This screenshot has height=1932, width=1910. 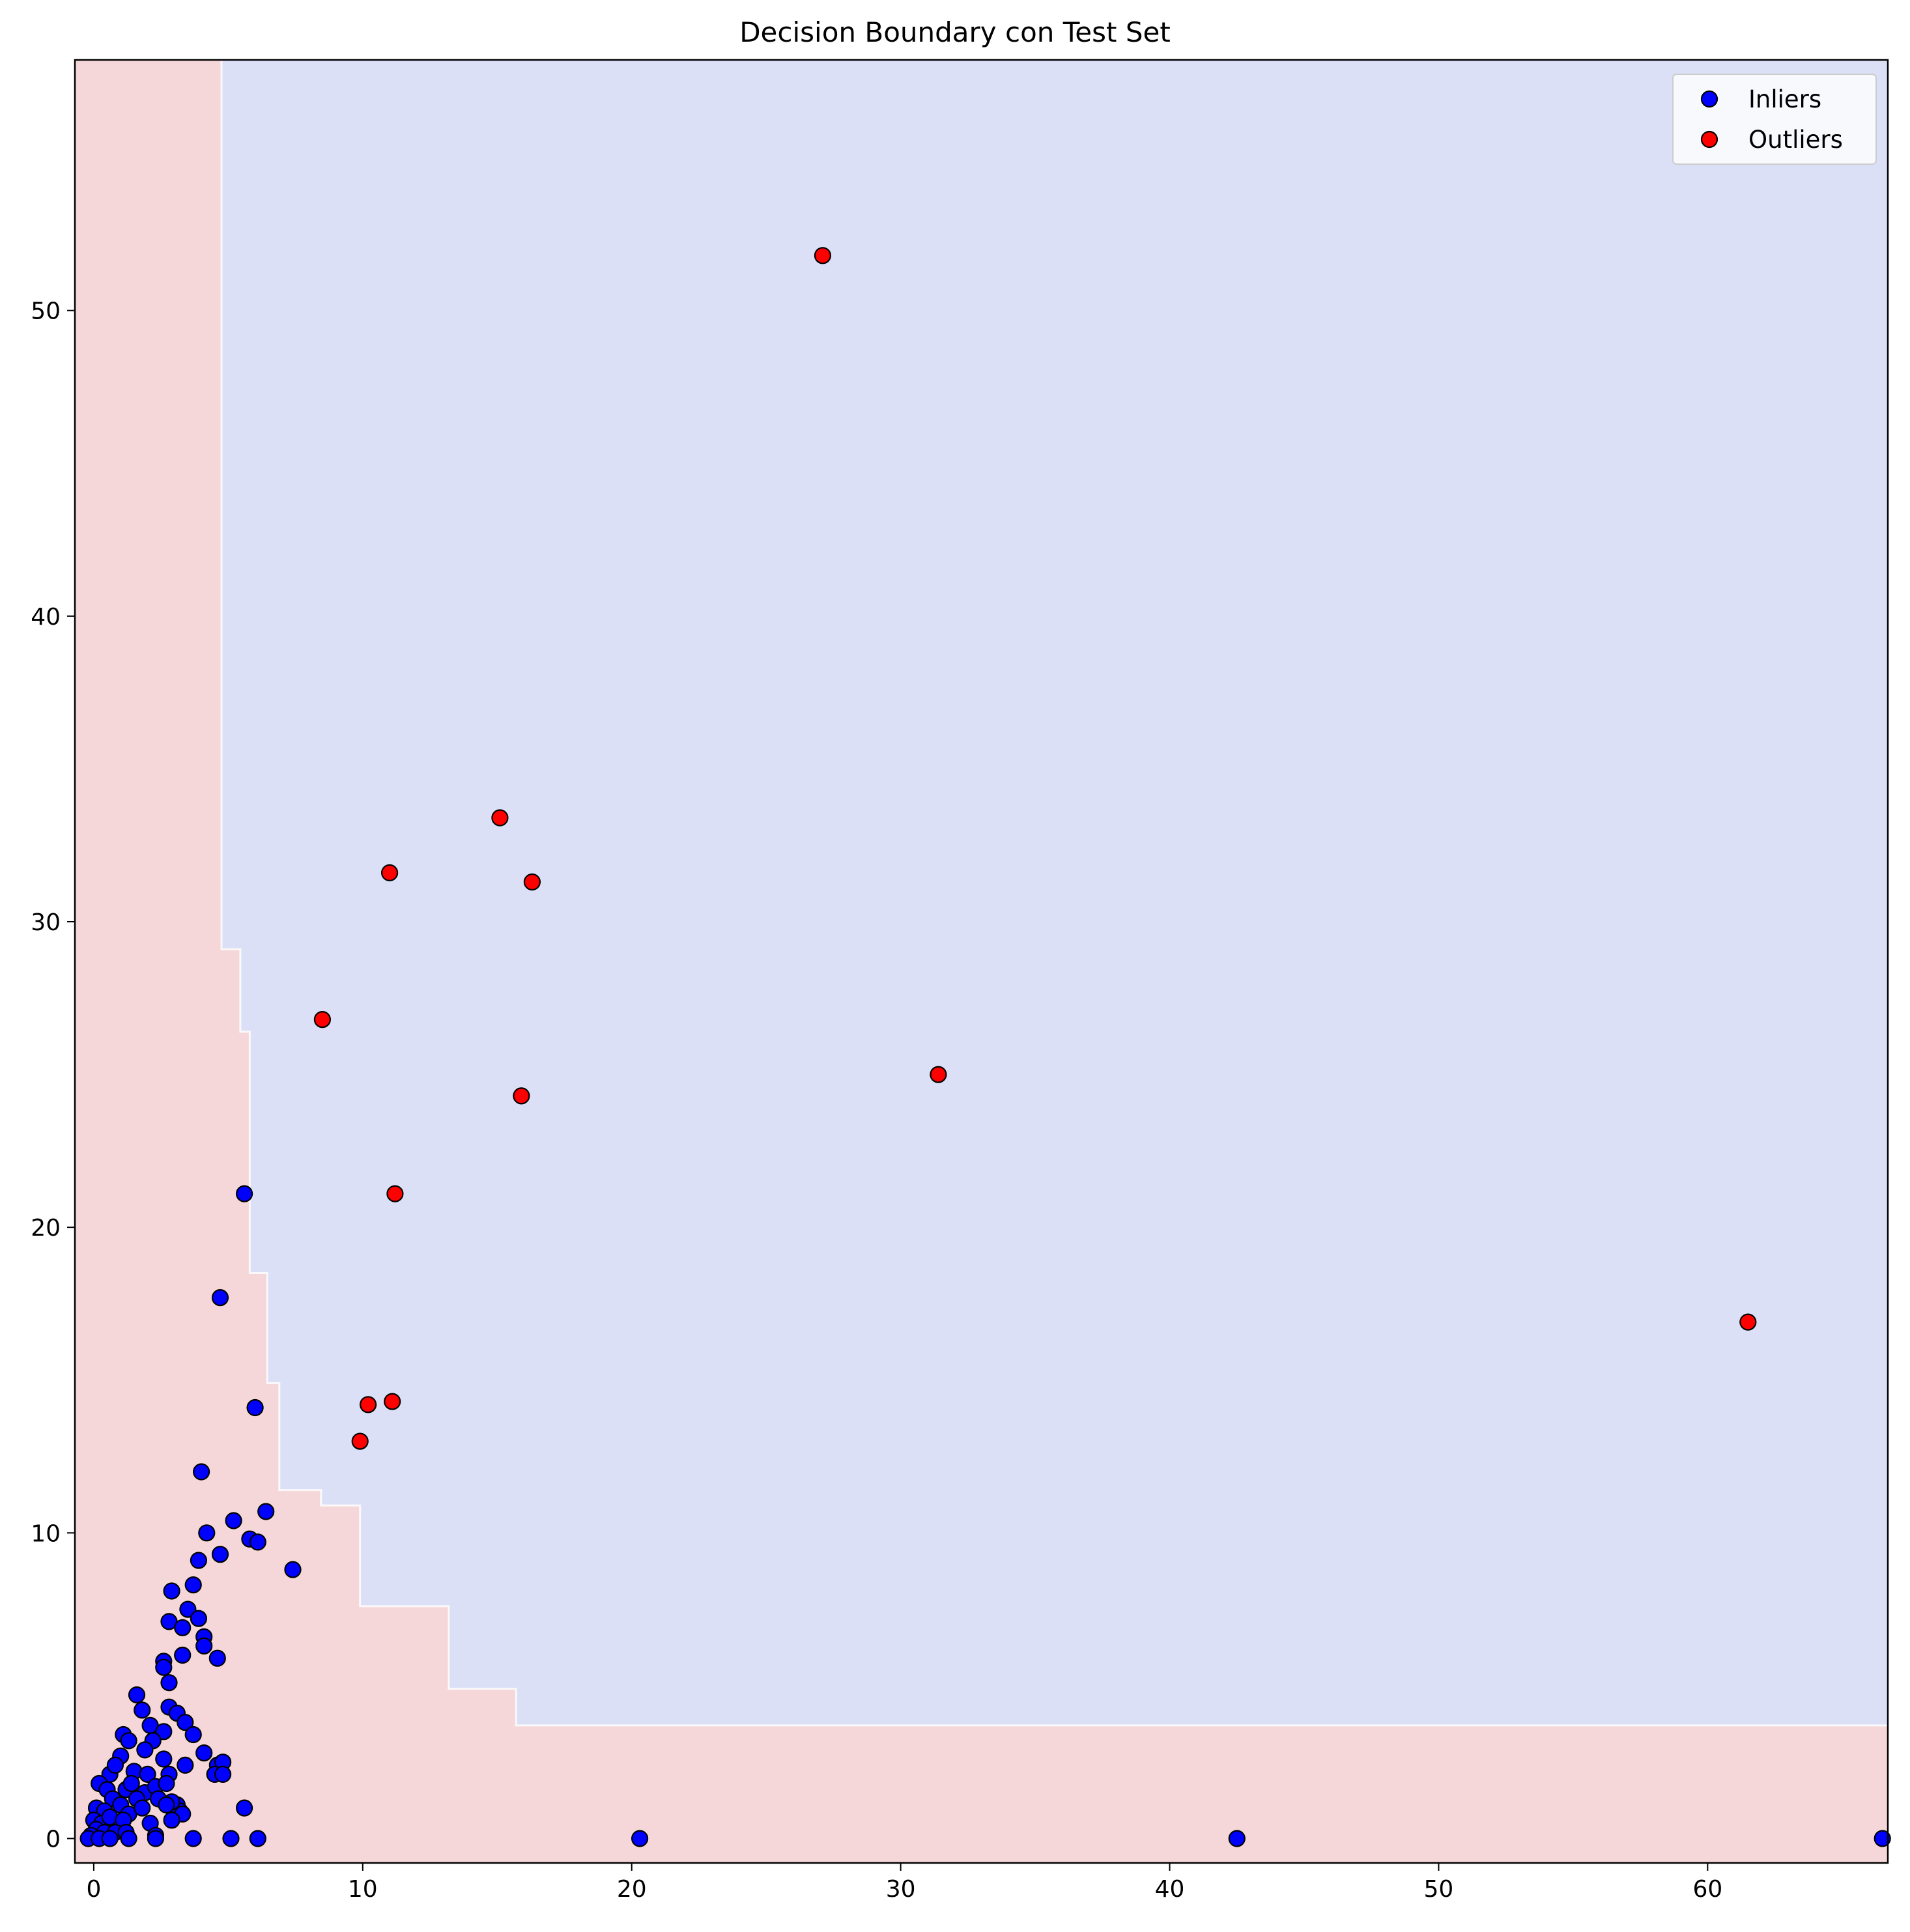 What do you see at coordinates (955, 32) in the screenshot?
I see `chart-title: Decision Boundary con Test Set` at bounding box center [955, 32].